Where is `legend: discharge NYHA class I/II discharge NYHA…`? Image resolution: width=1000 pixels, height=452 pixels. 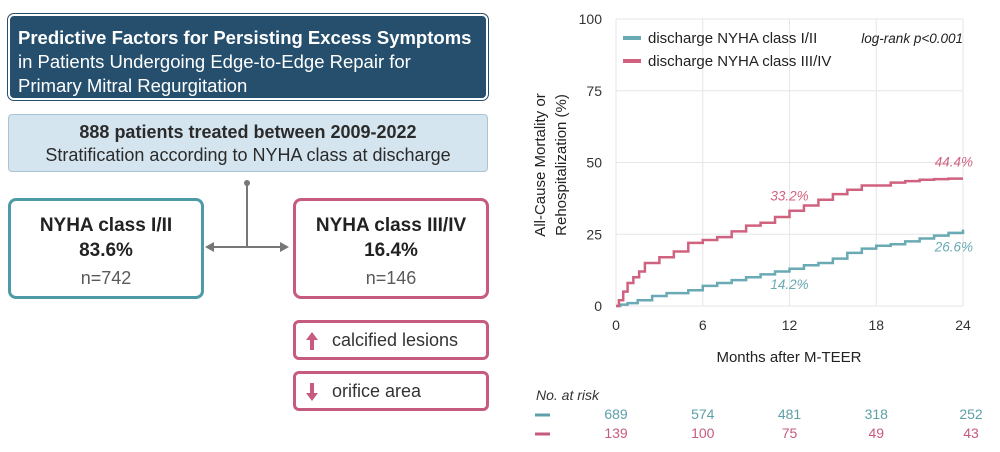
legend: discharge NYHA class I/II discharge NYHA… is located at coordinates (727, 50).